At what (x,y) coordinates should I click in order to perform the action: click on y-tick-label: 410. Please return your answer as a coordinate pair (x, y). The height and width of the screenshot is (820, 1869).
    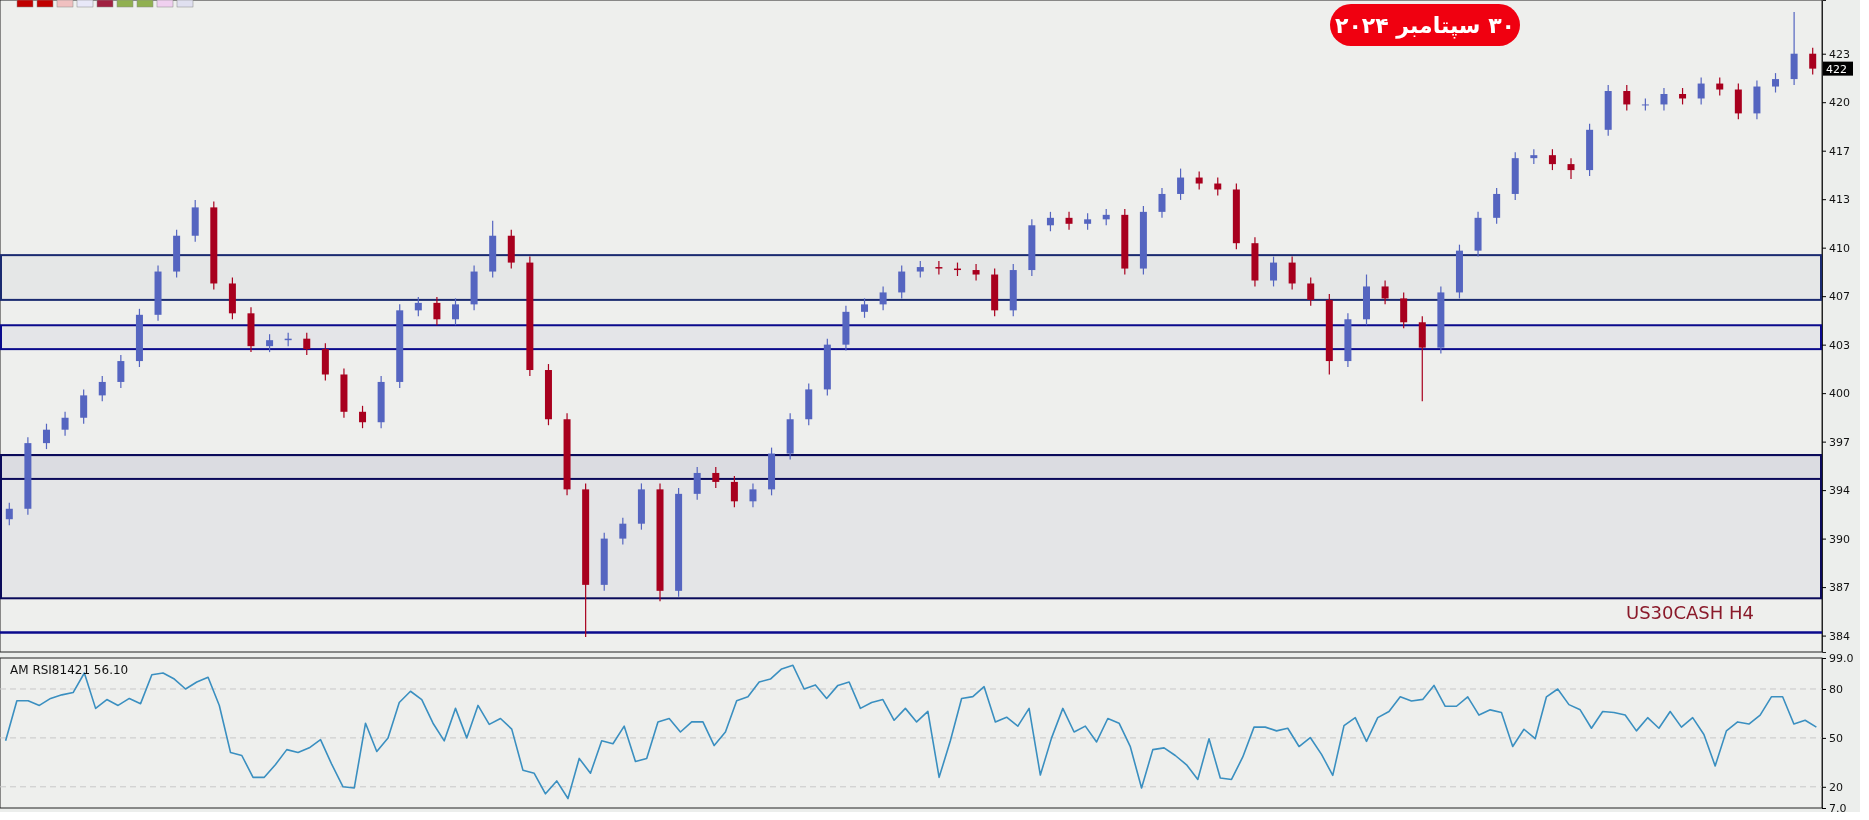
    Looking at the image, I should click on (1839, 248).